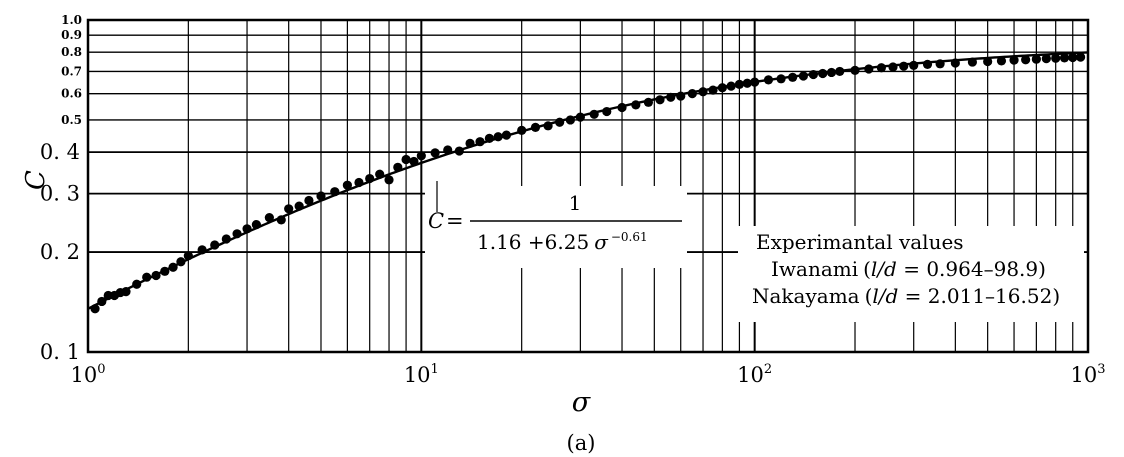 This screenshot has height=457, width=1124. What do you see at coordinates (582, 402) in the screenshot?
I see `x-axis-label: σ` at bounding box center [582, 402].